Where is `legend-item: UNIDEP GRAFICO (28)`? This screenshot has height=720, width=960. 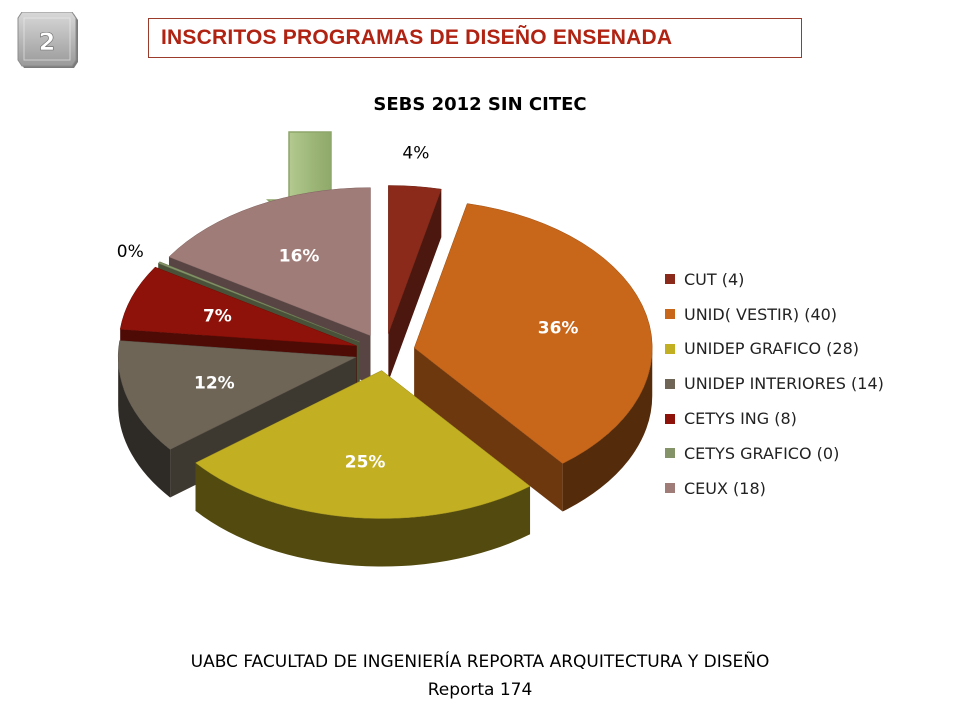 legend-item: UNIDEP GRAFICO (28) is located at coordinates (774, 349).